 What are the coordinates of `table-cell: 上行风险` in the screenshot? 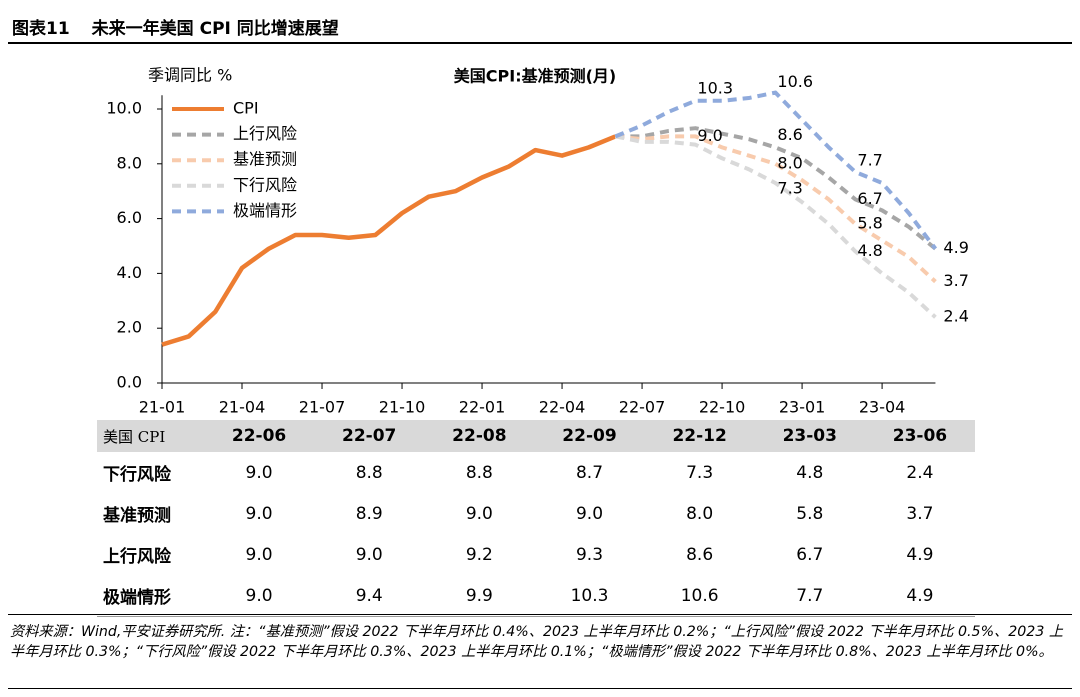 It's located at (137, 557).